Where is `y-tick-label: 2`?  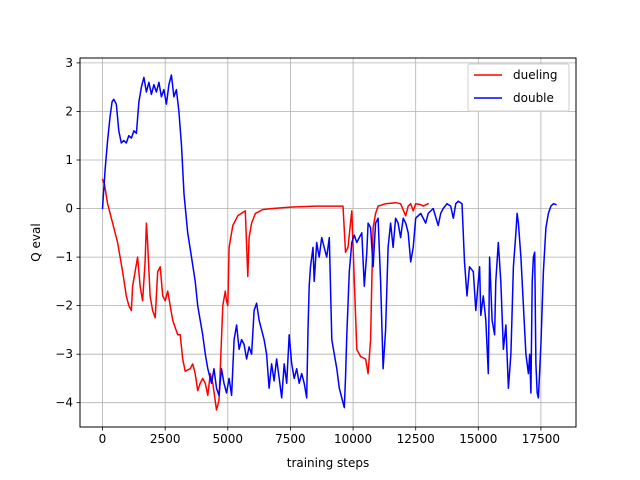
y-tick-label: 2 is located at coordinates (69, 111).